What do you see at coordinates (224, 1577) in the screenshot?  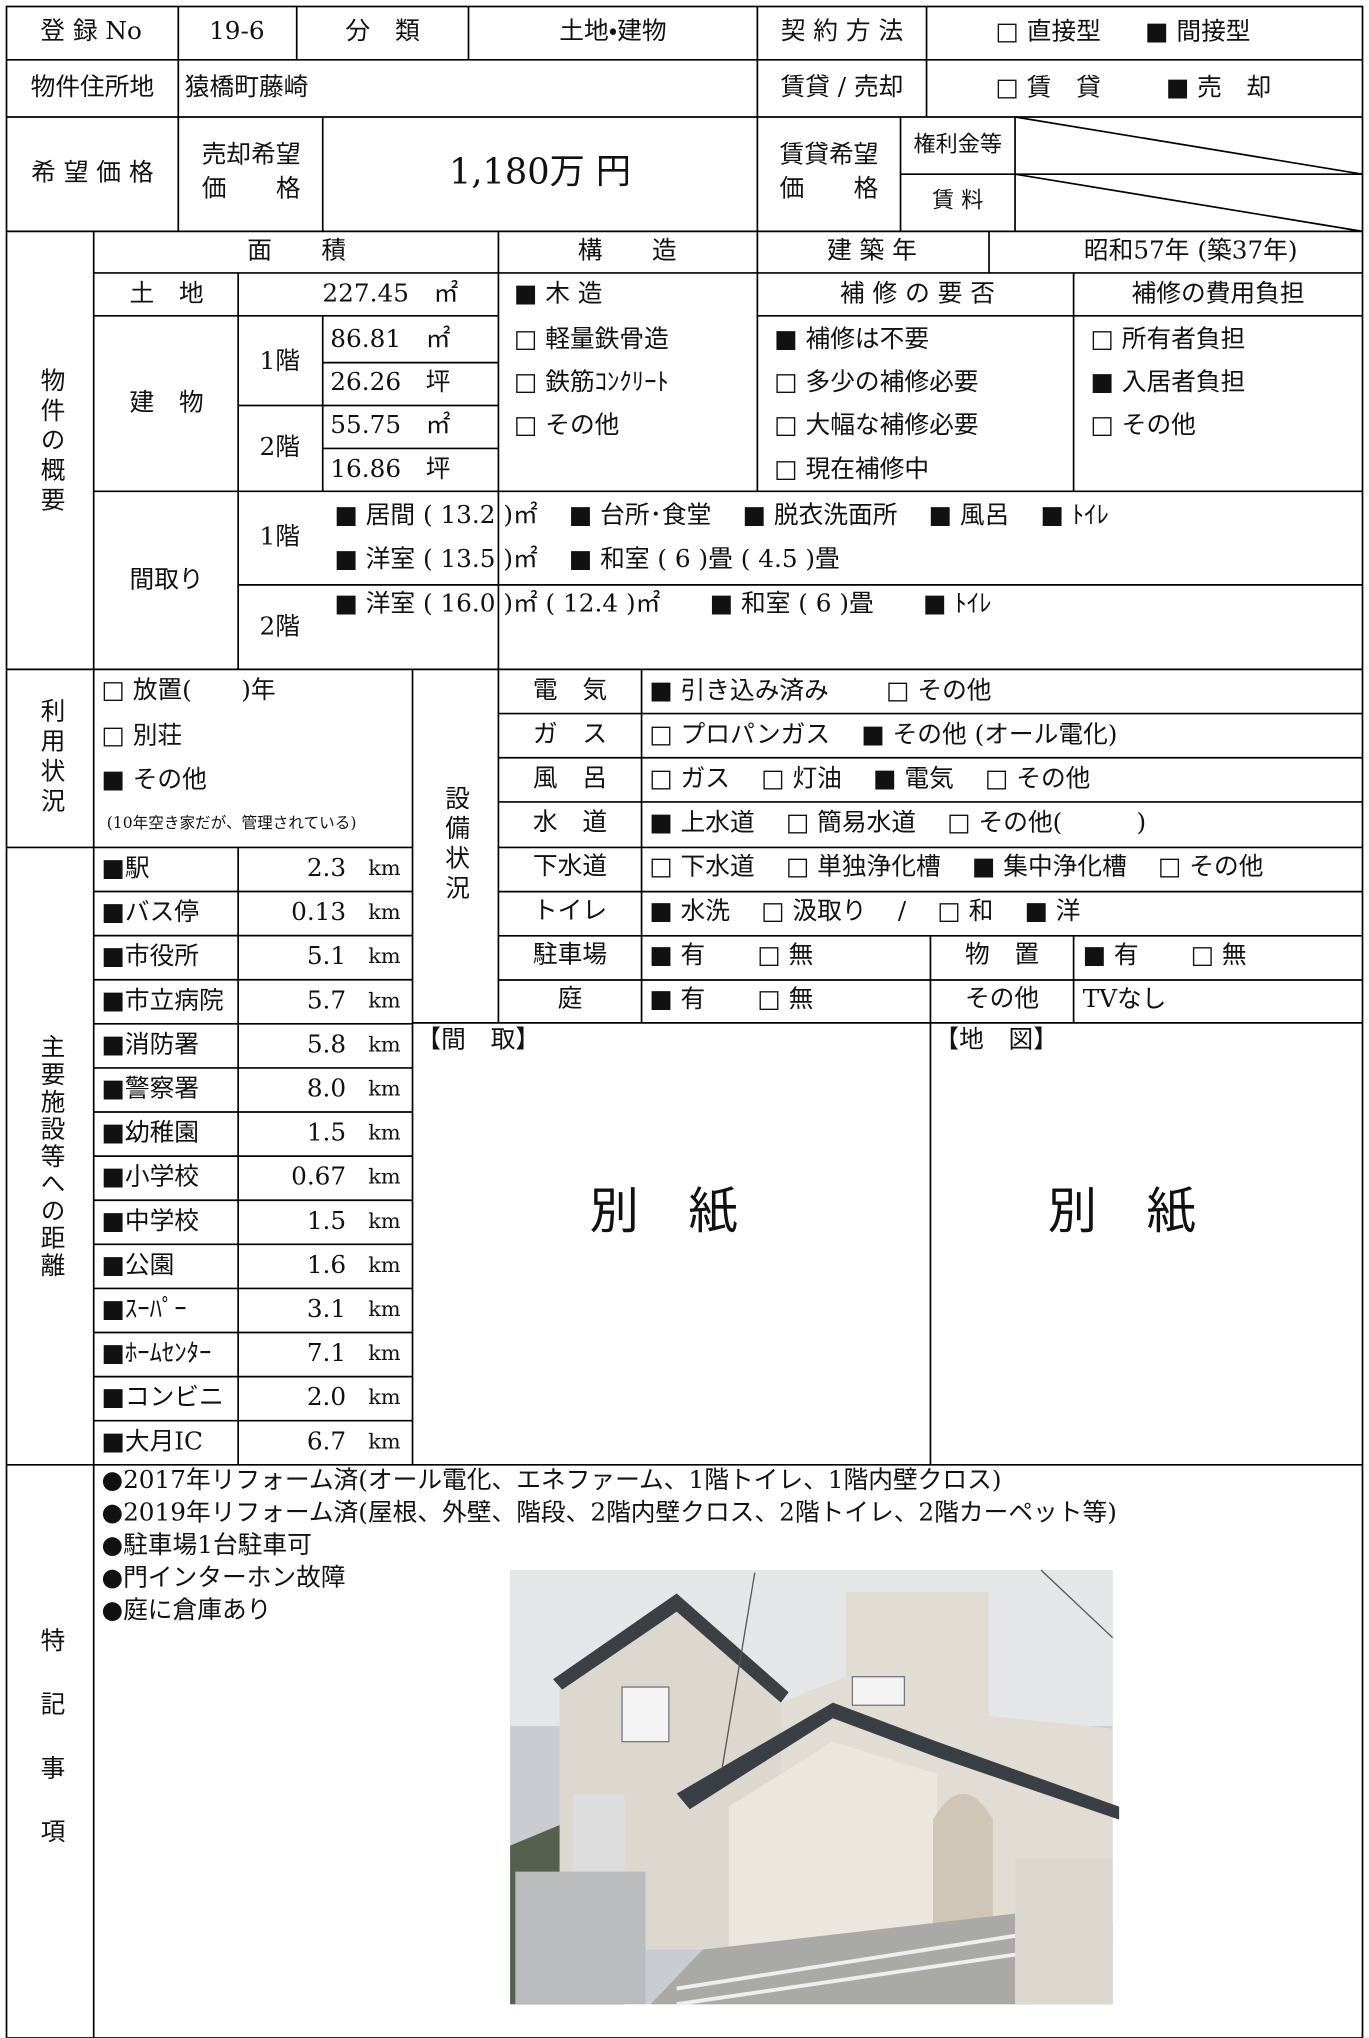 I see `remark: ●門インターホン故障` at bounding box center [224, 1577].